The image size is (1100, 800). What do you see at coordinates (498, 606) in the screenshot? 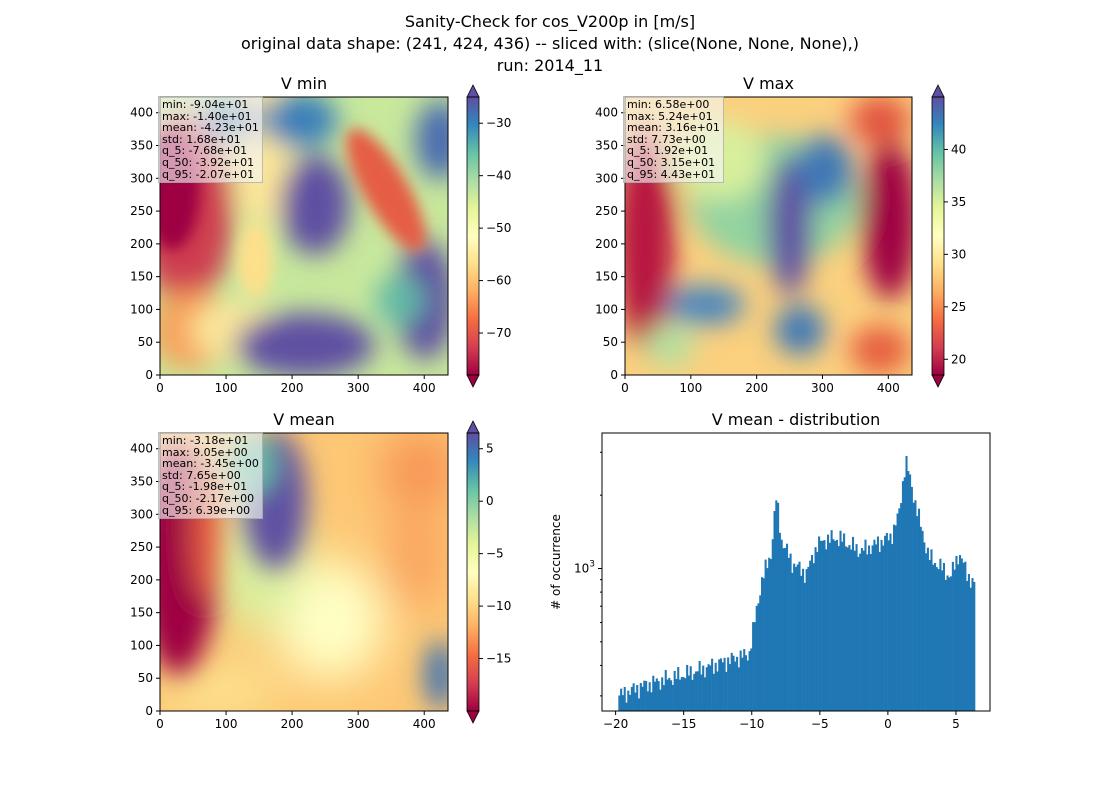
I see `colorbar-tick-label: −10` at bounding box center [498, 606].